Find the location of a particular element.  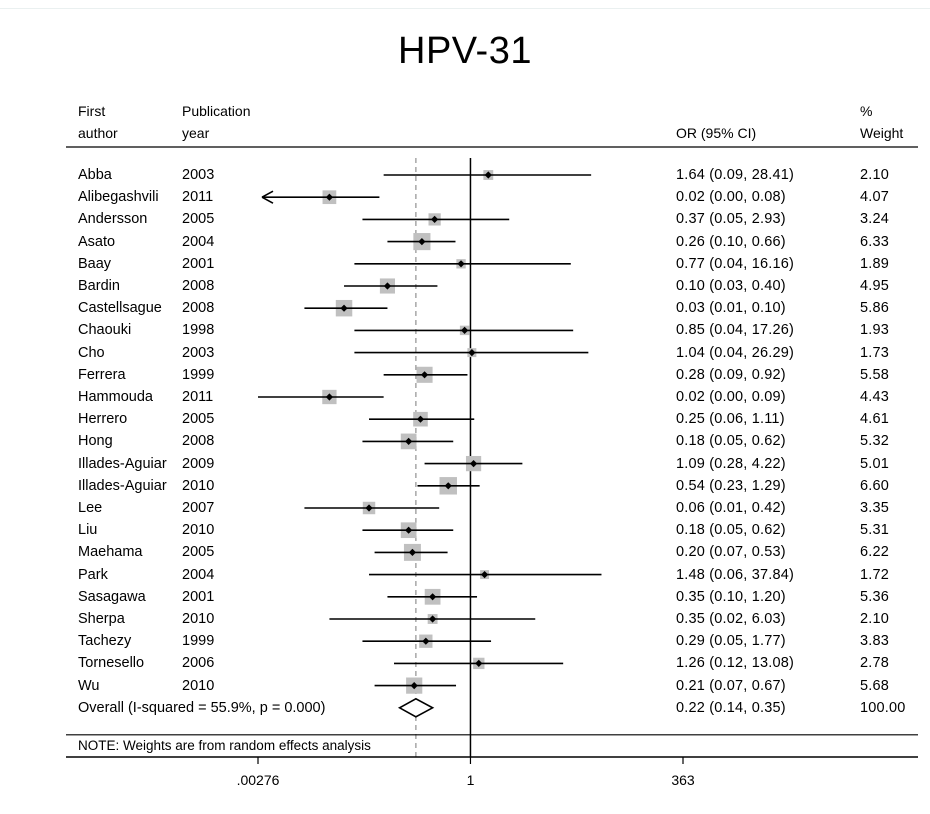

study-year: 2011 is located at coordinates (198, 197).